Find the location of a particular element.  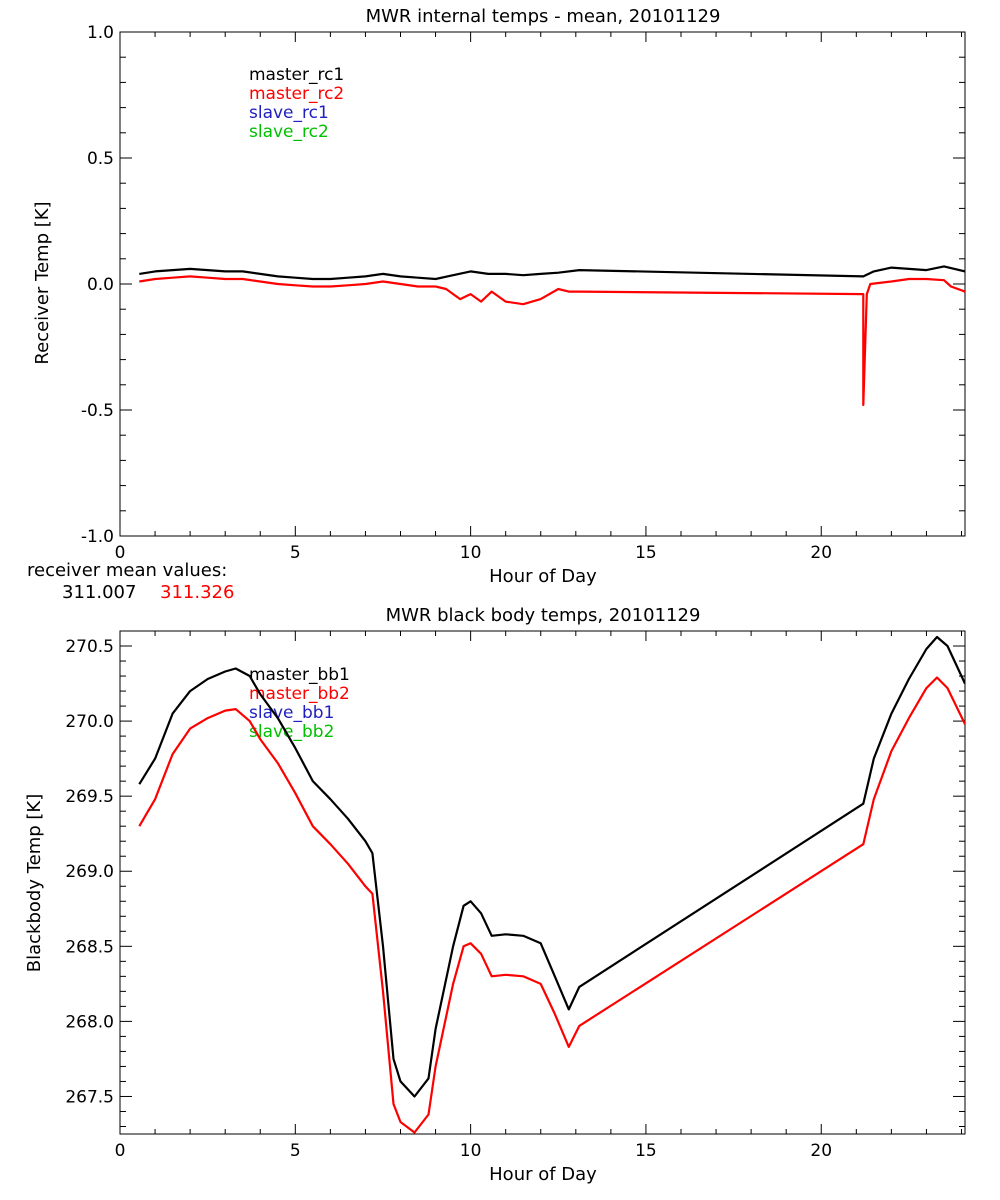

y-tick-label: -1.0 is located at coordinates (97, 537).